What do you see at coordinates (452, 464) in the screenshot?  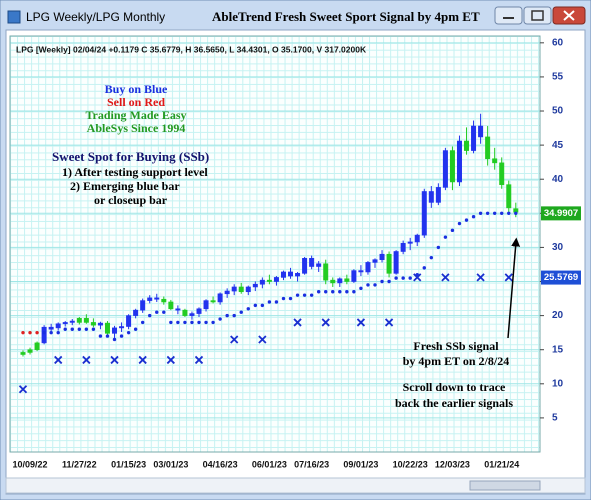 I see `x-tick-label: 12/03/23` at bounding box center [452, 464].